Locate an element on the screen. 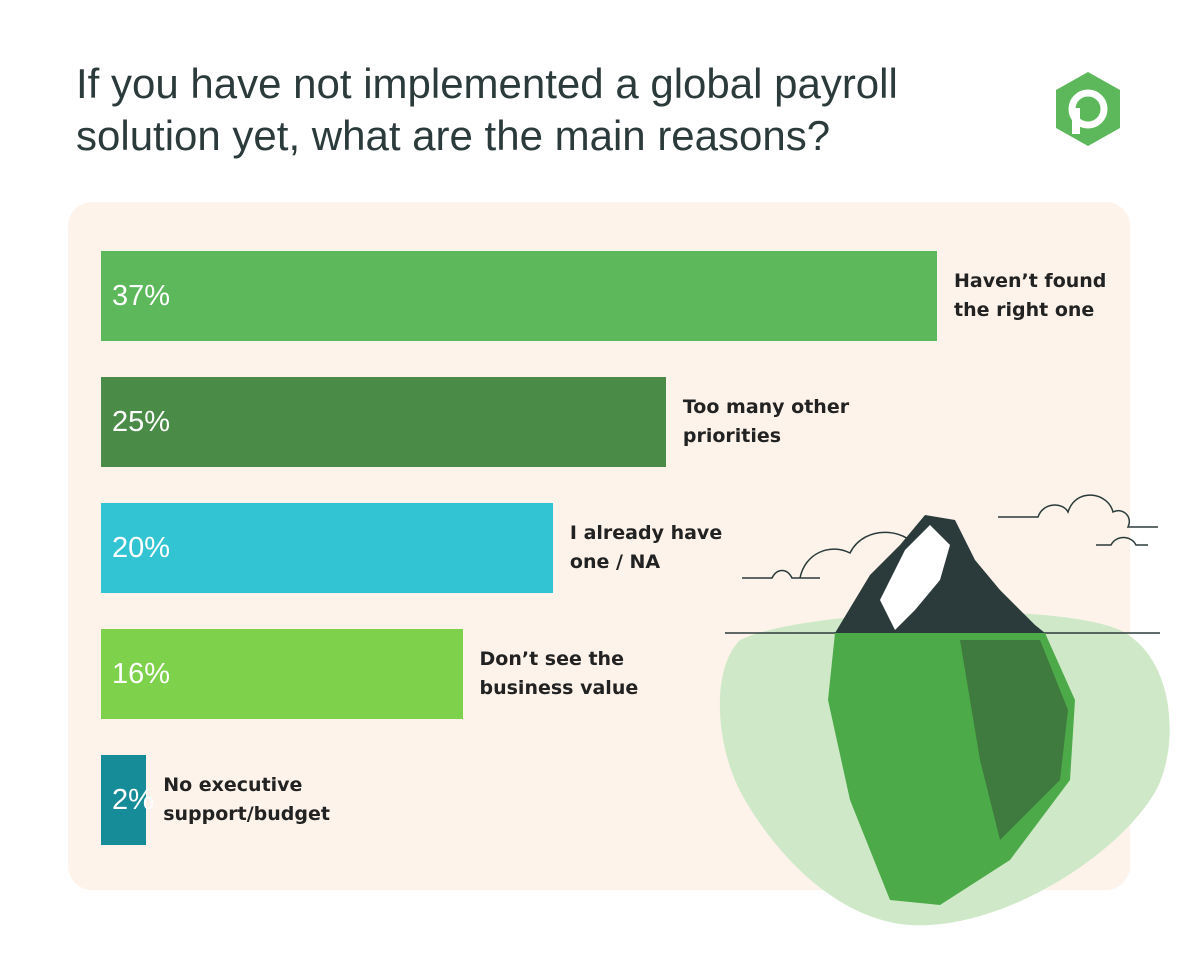  value-label: 25% is located at coordinates (141, 422).